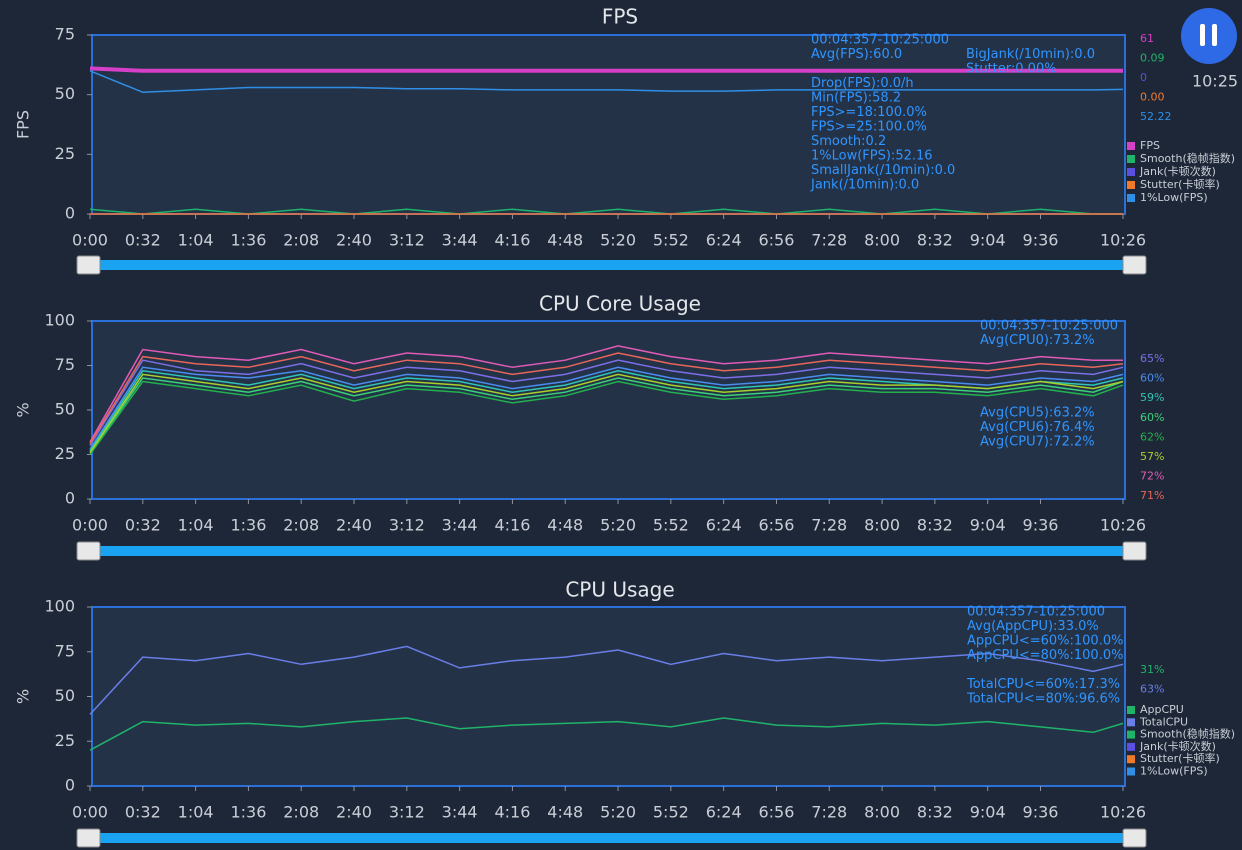  I want to click on current-value: 59%, so click(1152, 397).